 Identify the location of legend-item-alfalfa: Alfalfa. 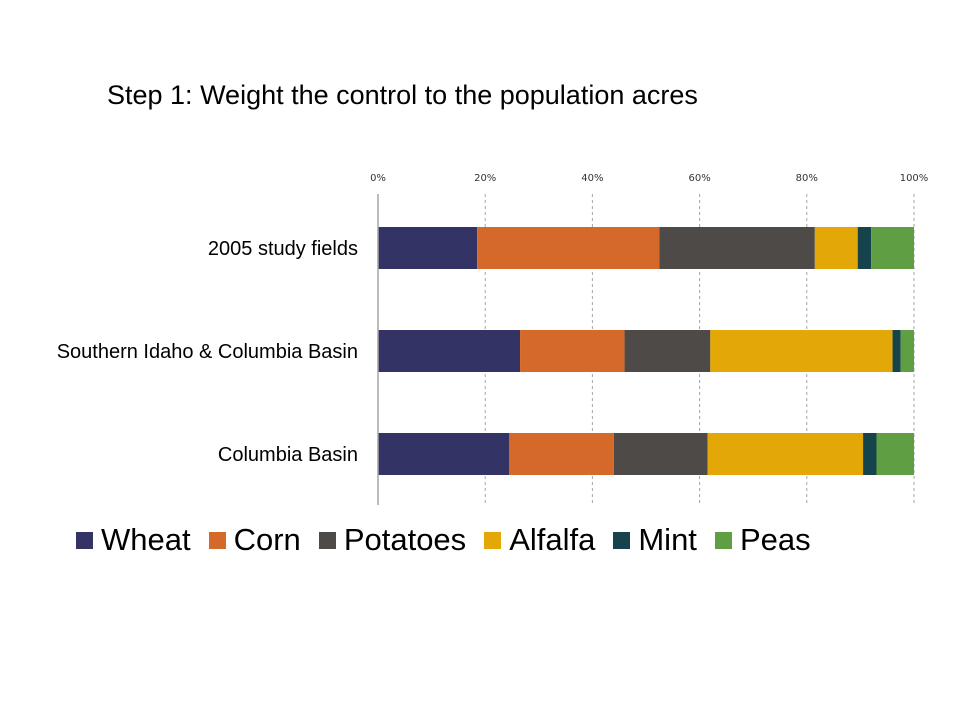
(539, 540).